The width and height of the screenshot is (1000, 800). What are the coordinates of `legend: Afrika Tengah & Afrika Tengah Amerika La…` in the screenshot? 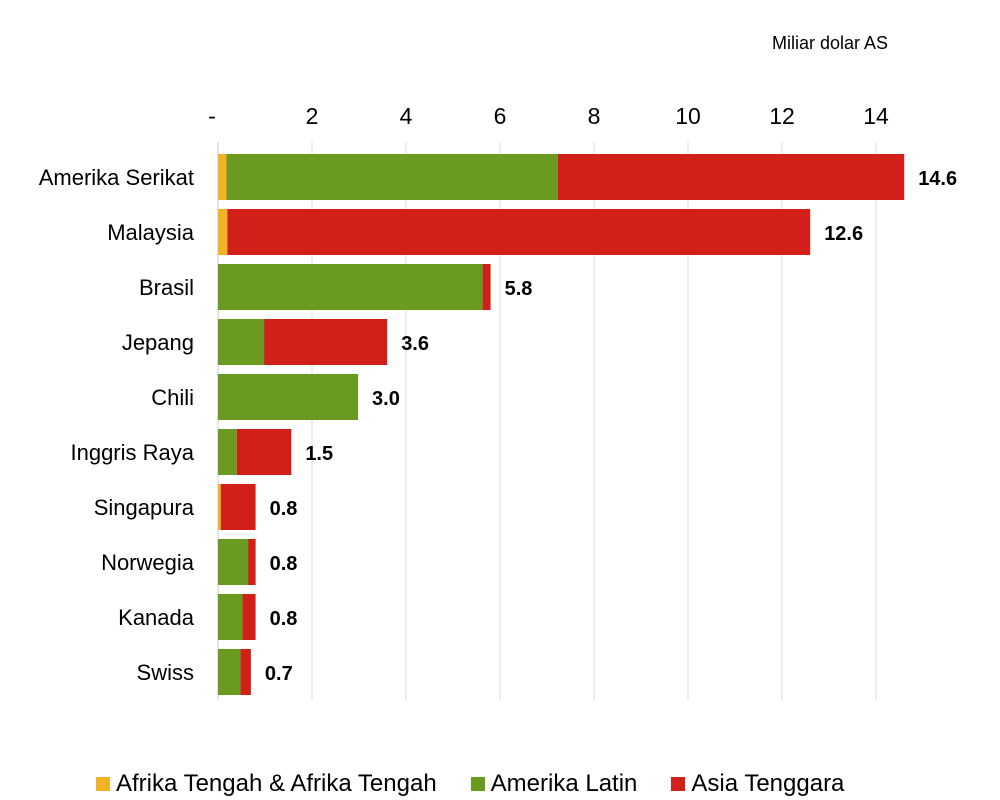 It's located at (470, 784).